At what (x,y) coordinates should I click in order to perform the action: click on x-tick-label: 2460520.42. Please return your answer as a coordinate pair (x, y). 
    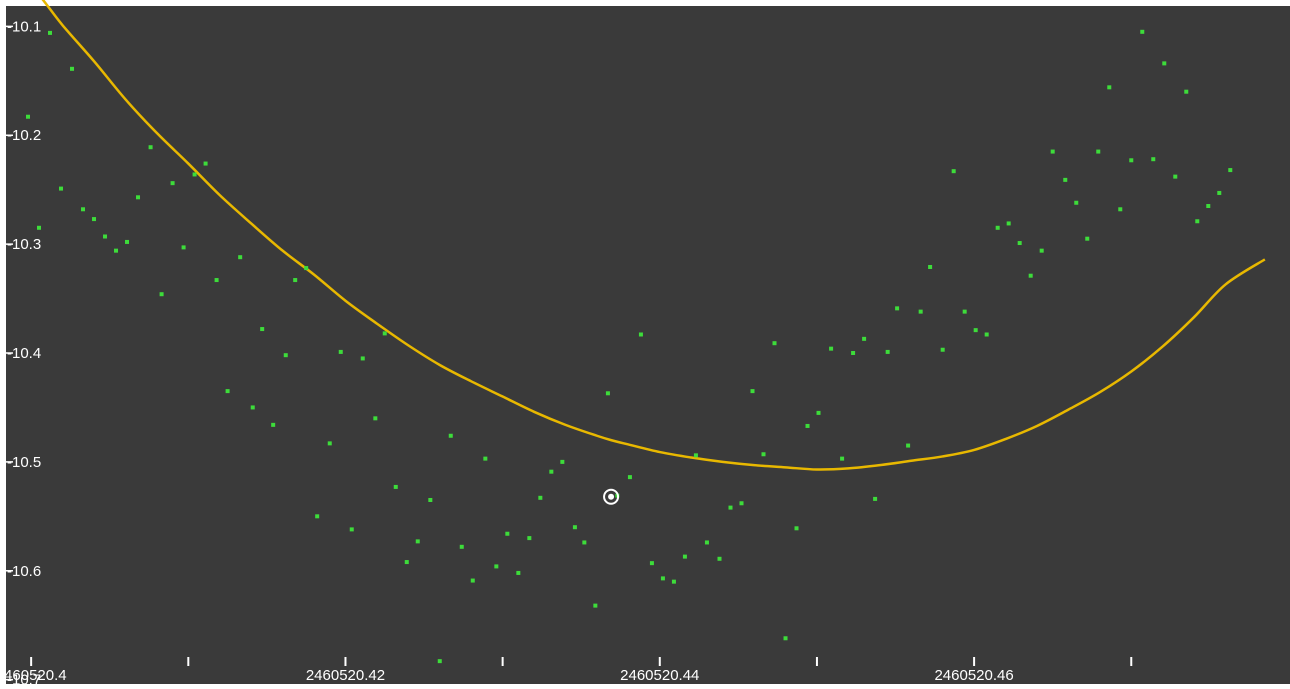
    Looking at the image, I should click on (345, 675).